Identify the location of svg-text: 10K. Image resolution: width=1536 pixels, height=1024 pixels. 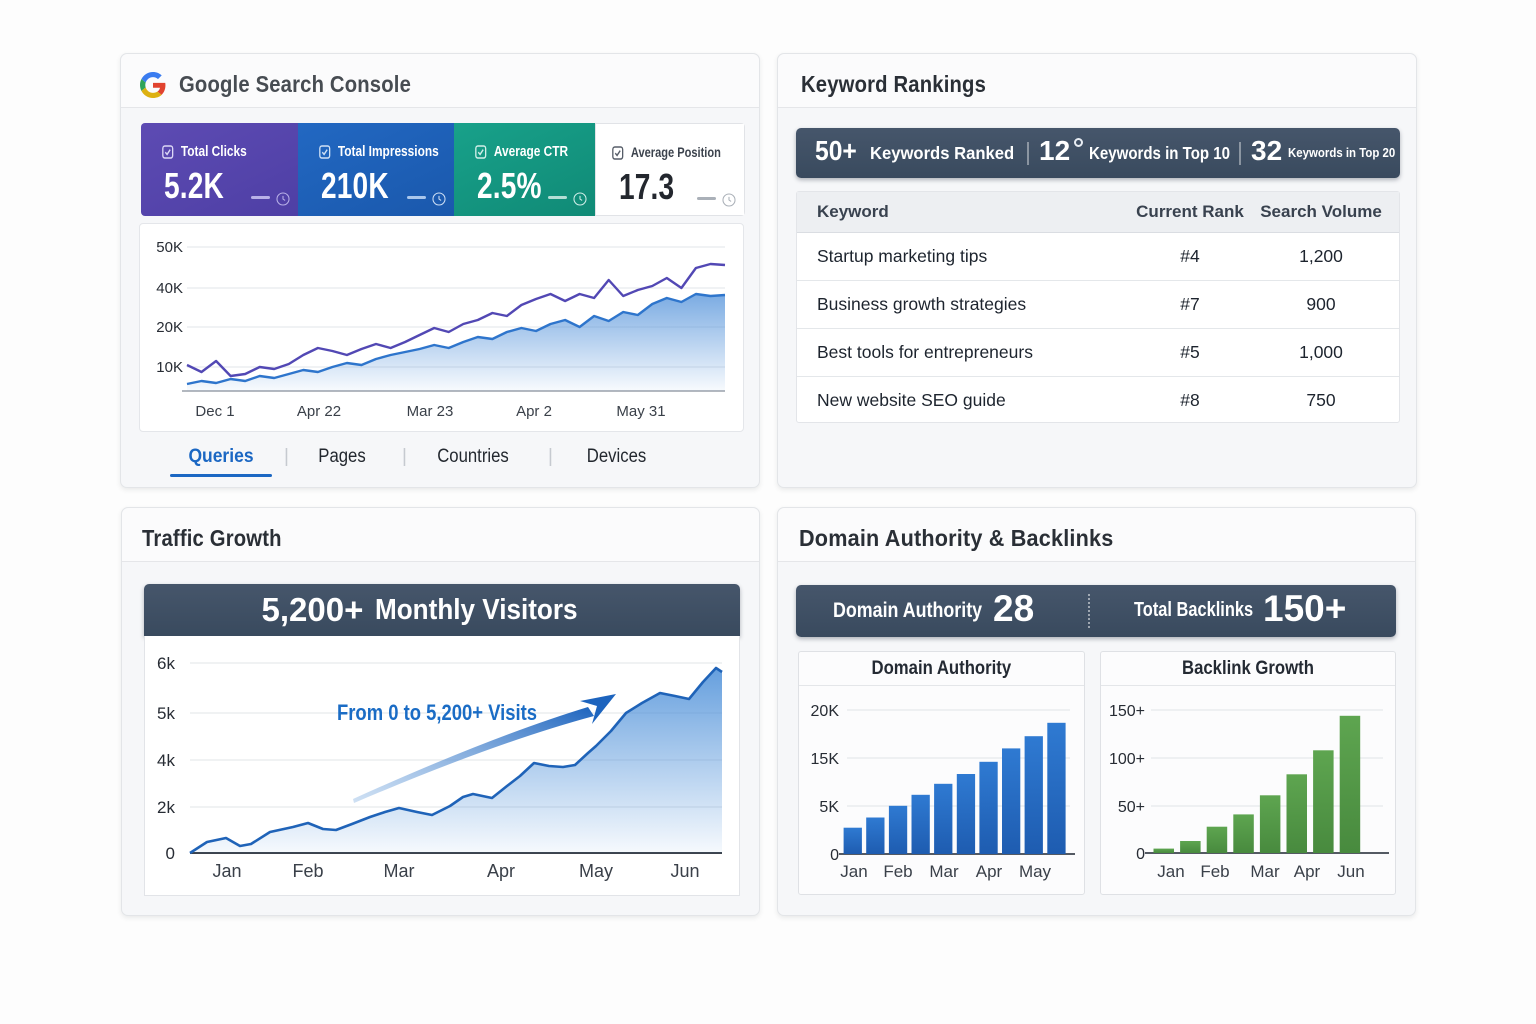
(169, 367).